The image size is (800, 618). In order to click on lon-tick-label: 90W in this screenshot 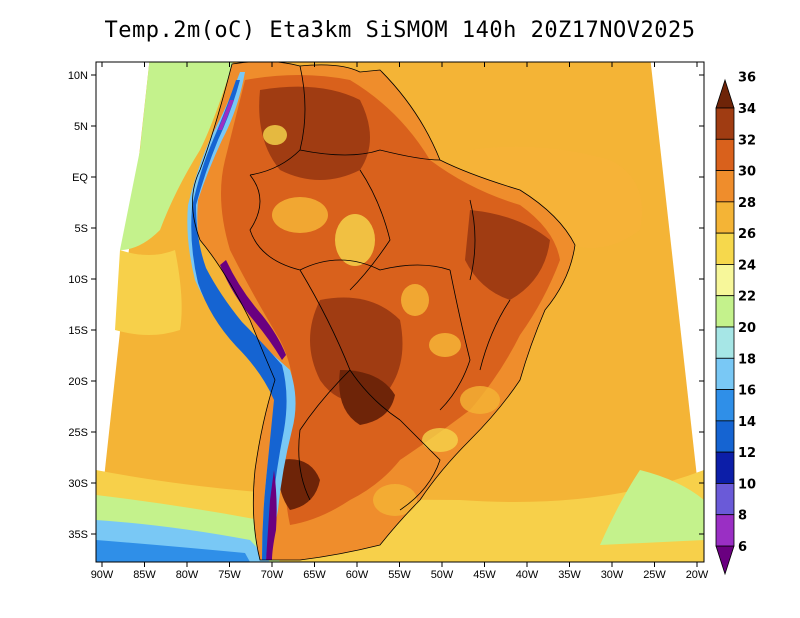, I will do `click(102, 575)`.